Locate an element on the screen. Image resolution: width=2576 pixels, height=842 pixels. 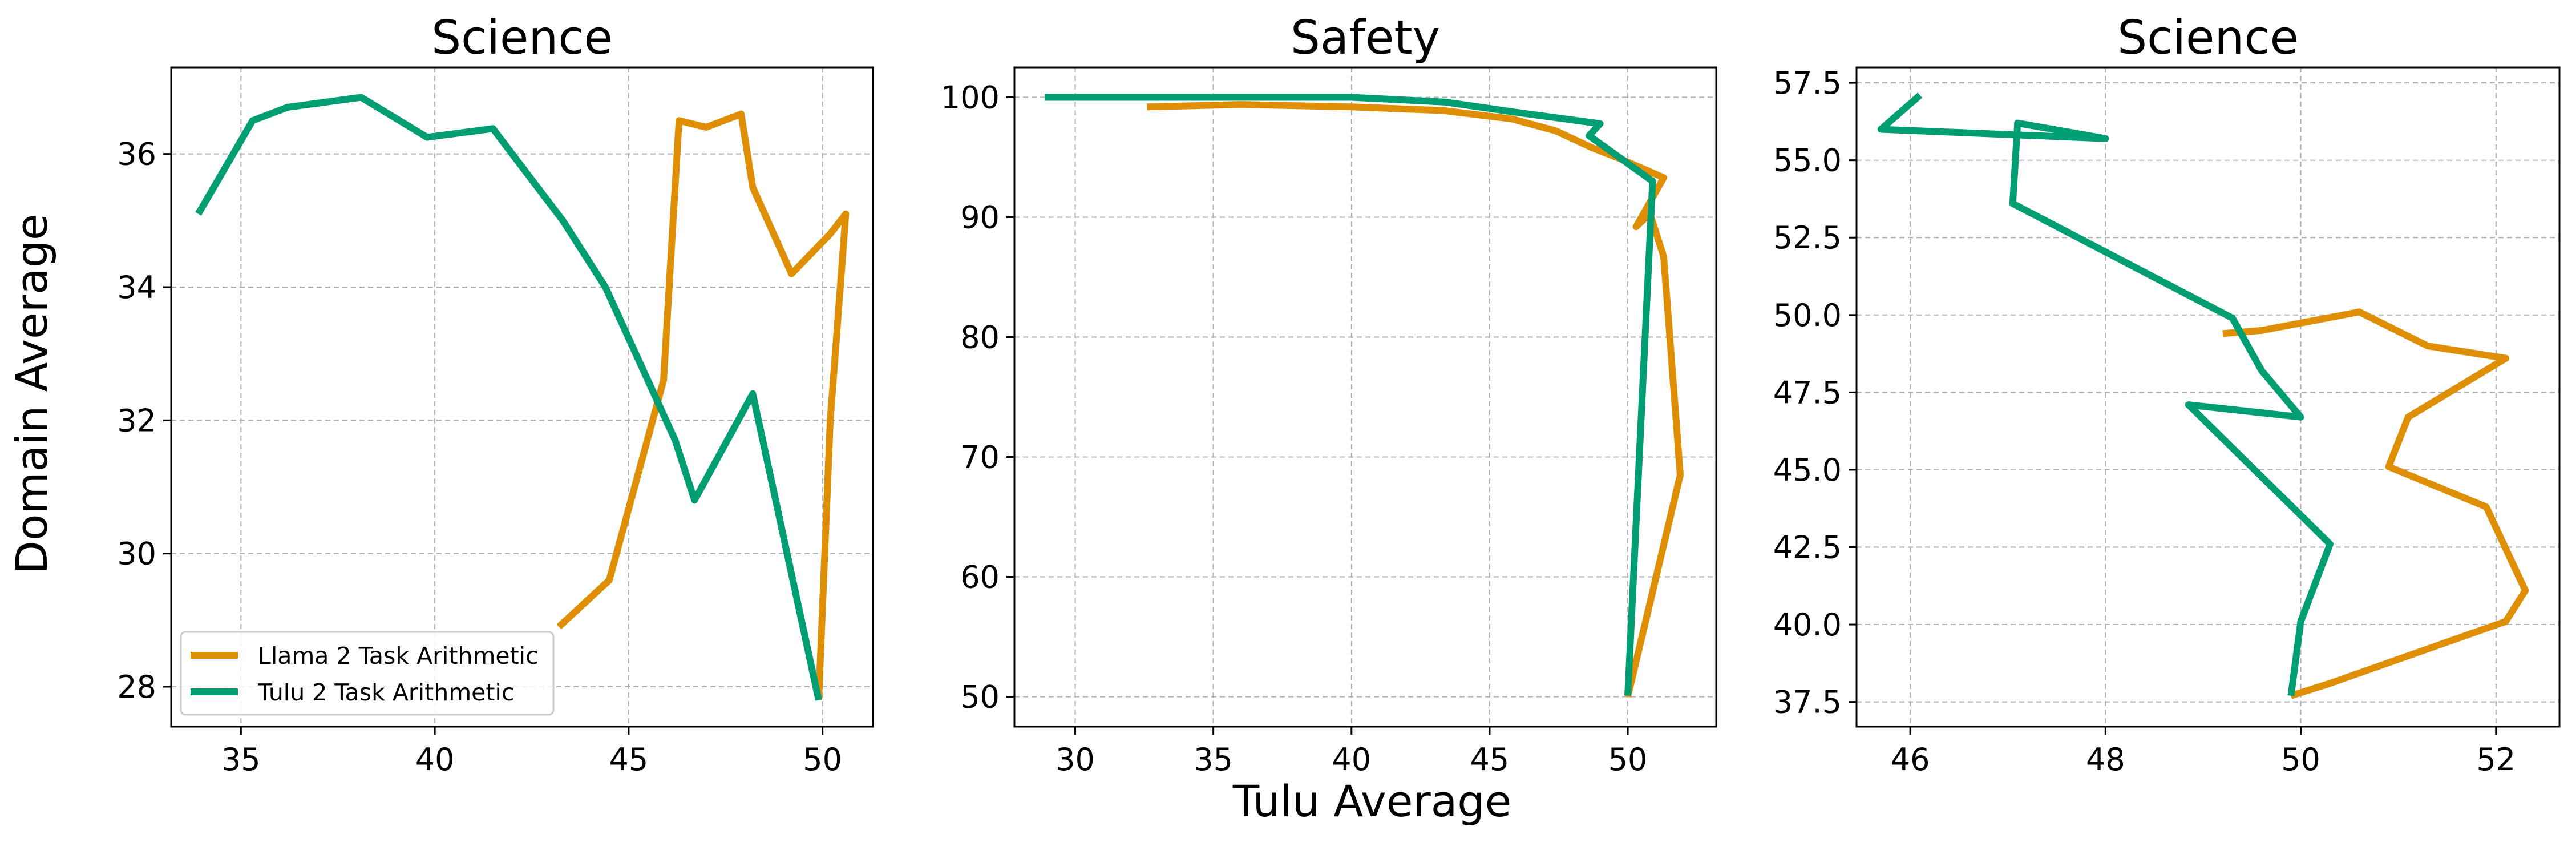
legend-frame is located at coordinates (367, 673).